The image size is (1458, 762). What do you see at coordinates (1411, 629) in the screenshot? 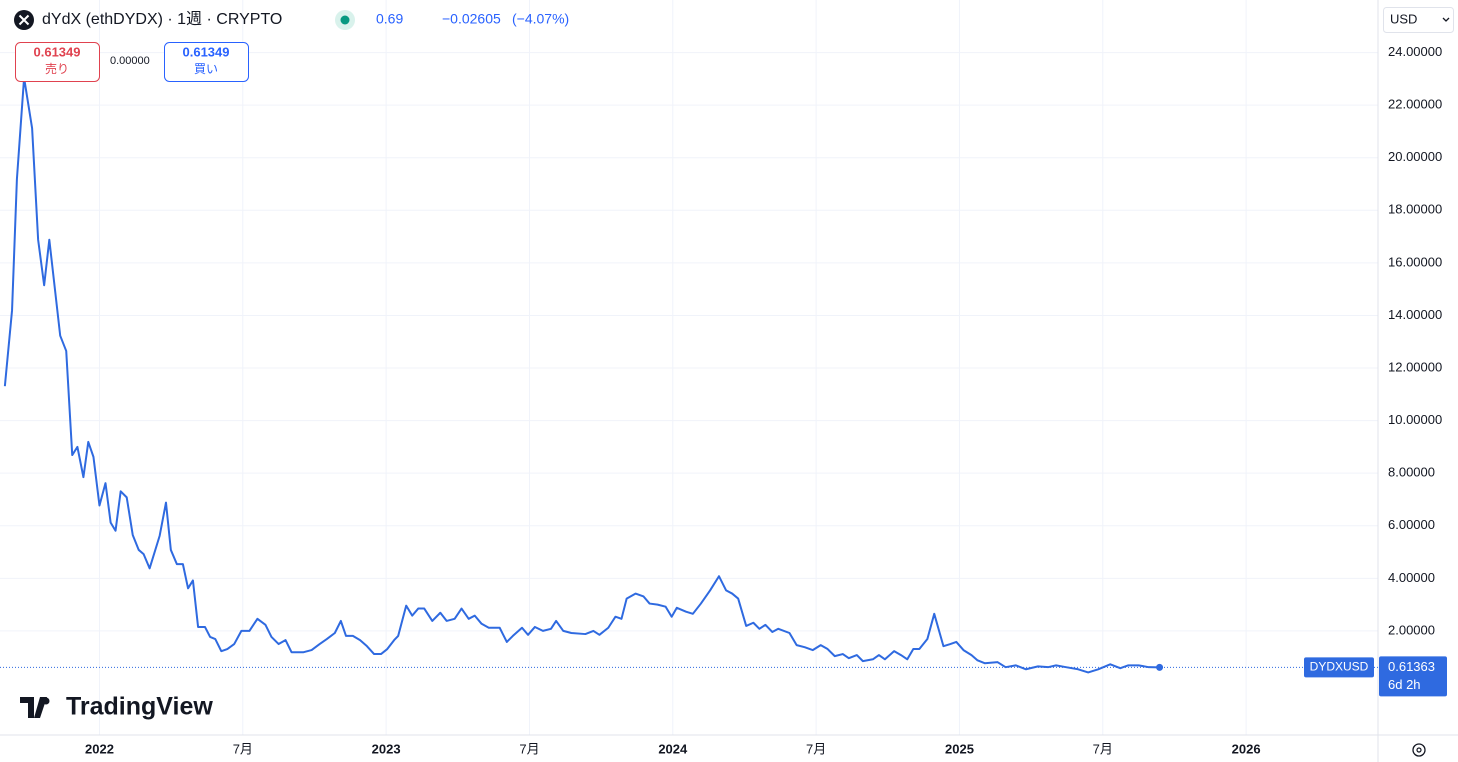
I see `y-tick-label: 2.00000` at bounding box center [1411, 629].